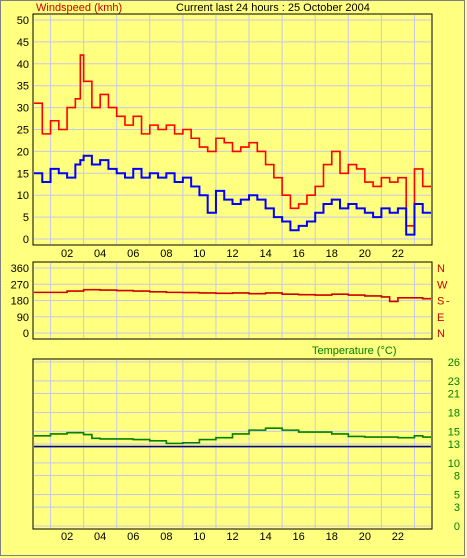 Image resolution: width=467 pixels, height=558 pixels. I want to click on compass-label: W, so click(442, 285).